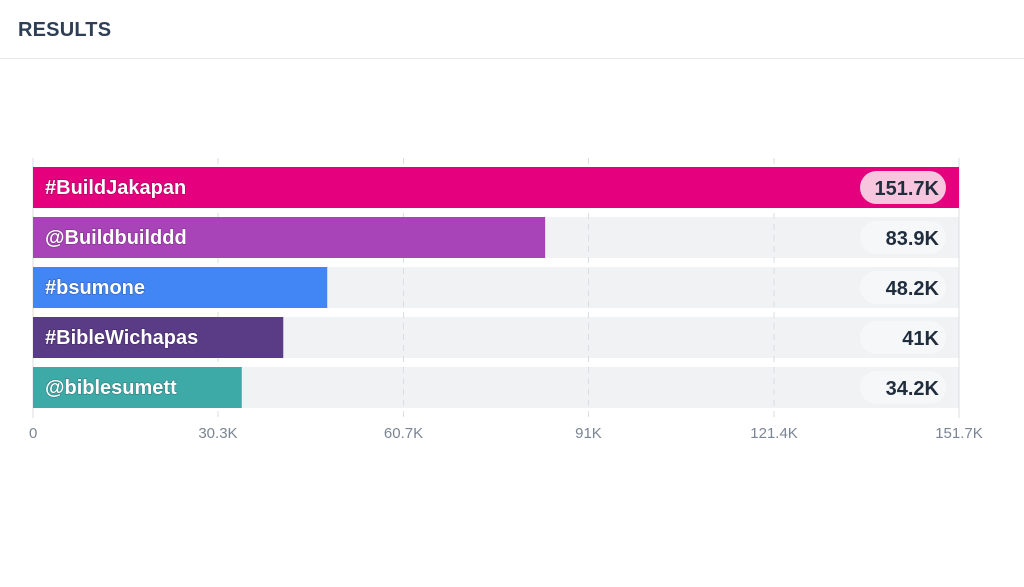  Describe the element at coordinates (65, 30) in the screenshot. I see `page-title: RESULTS` at that location.